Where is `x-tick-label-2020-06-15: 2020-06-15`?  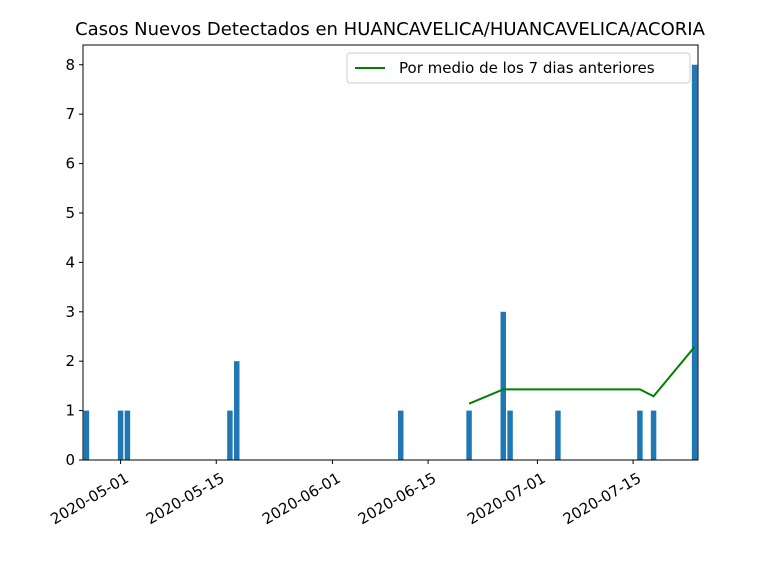 x-tick-label-2020-06-15: 2020-06-15 is located at coordinates (397, 498).